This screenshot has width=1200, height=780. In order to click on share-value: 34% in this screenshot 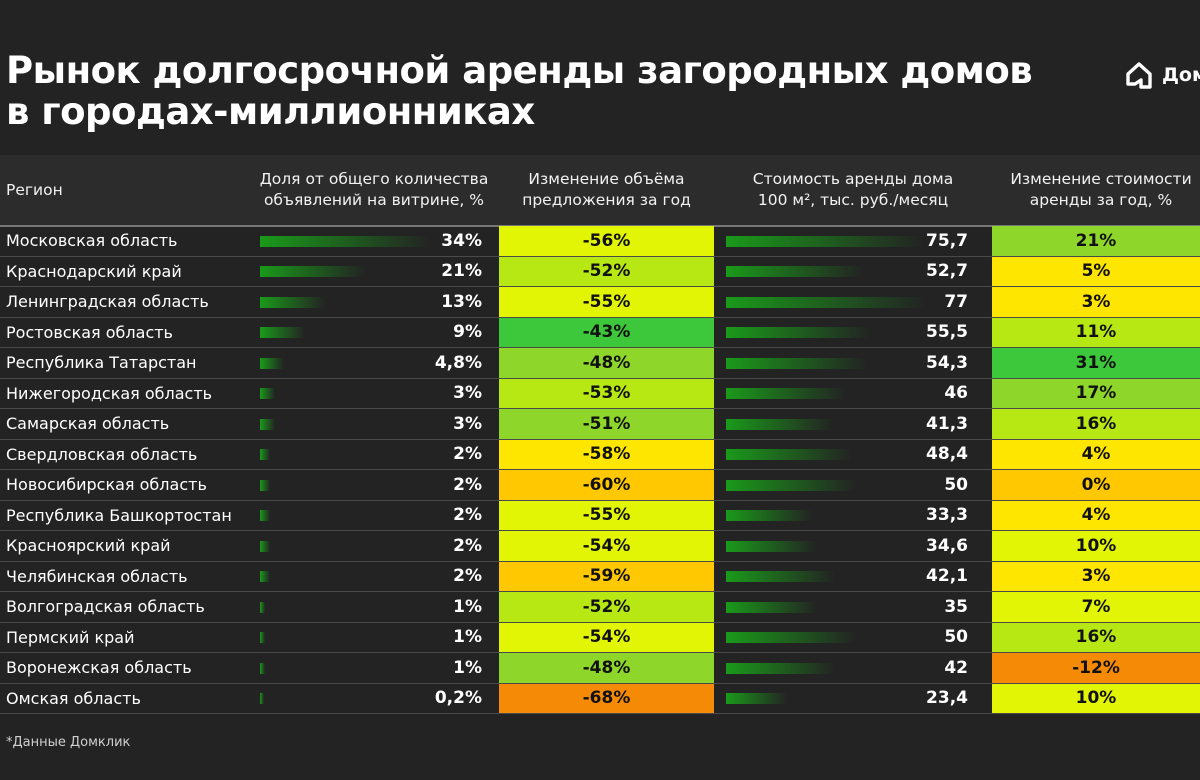, I will do `click(461, 240)`.